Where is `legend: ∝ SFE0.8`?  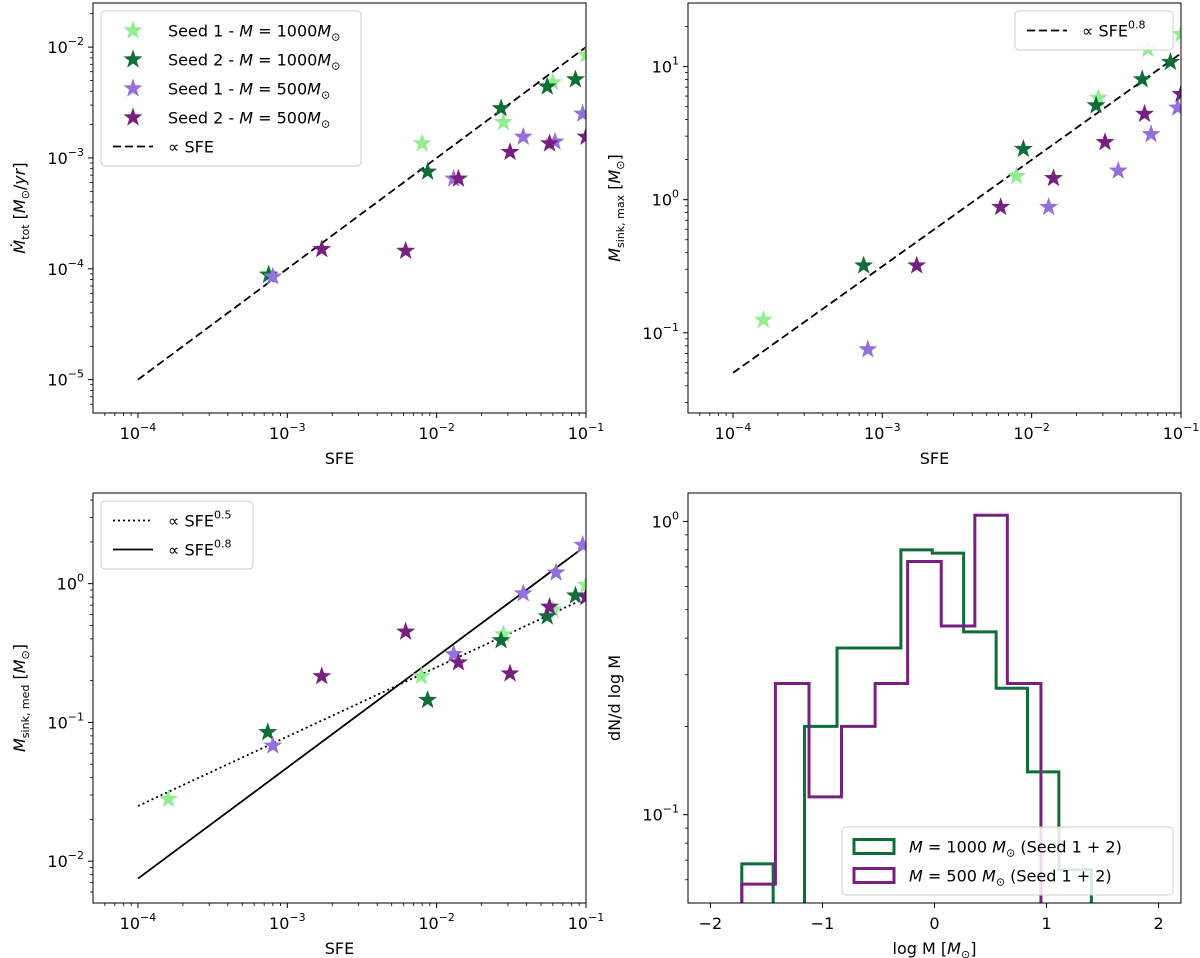
legend: ∝ SFE0.8 is located at coordinates (1094, 30).